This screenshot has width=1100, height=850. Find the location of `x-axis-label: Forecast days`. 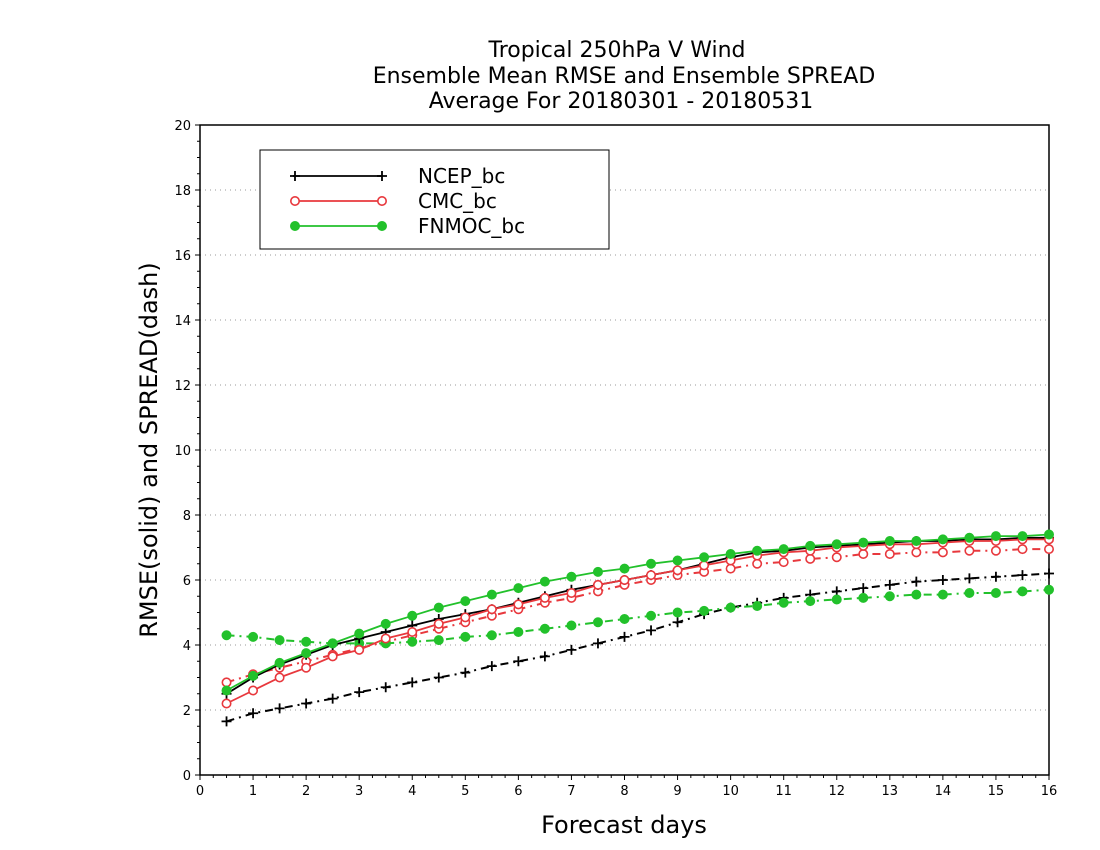

x-axis-label: Forecast days is located at coordinates (624, 825).